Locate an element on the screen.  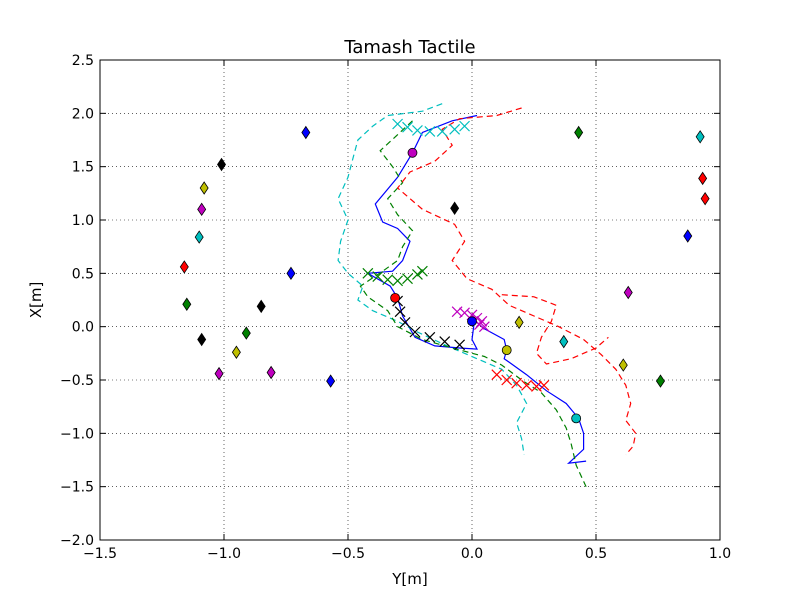
x-tick-label: −1.0 is located at coordinates (224, 554).